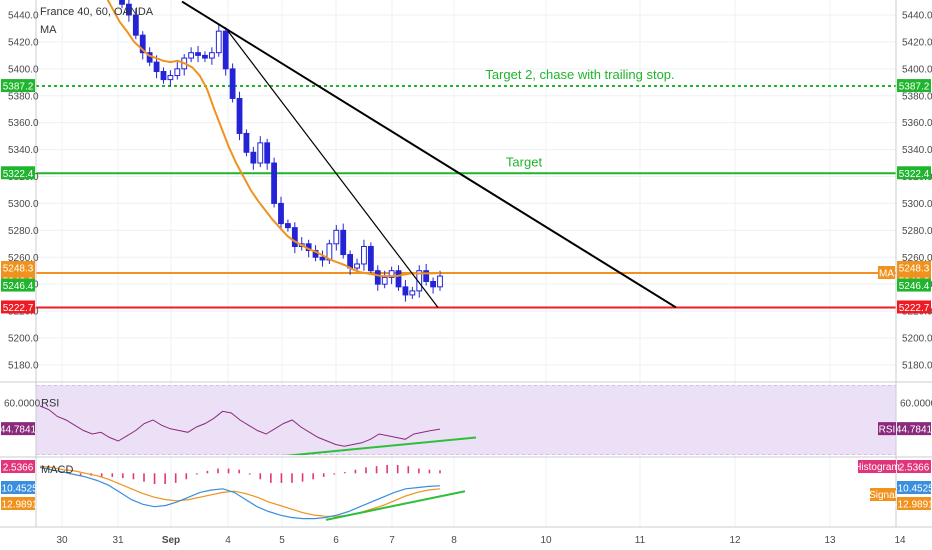 This screenshot has height=550, width=932. I want to click on x-tick-label: 7, so click(392, 540).